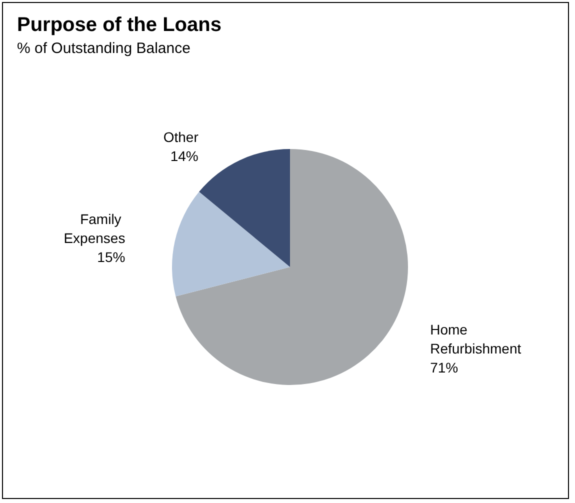 This screenshot has height=503, width=575. Describe the element at coordinates (476, 339) in the screenshot. I see `slice-label: Home Refurbishment` at that location.